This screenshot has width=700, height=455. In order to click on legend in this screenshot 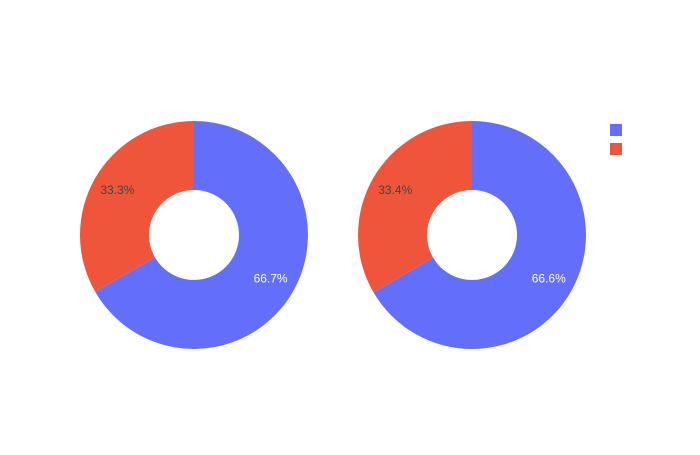, I will do `click(616, 139)`.